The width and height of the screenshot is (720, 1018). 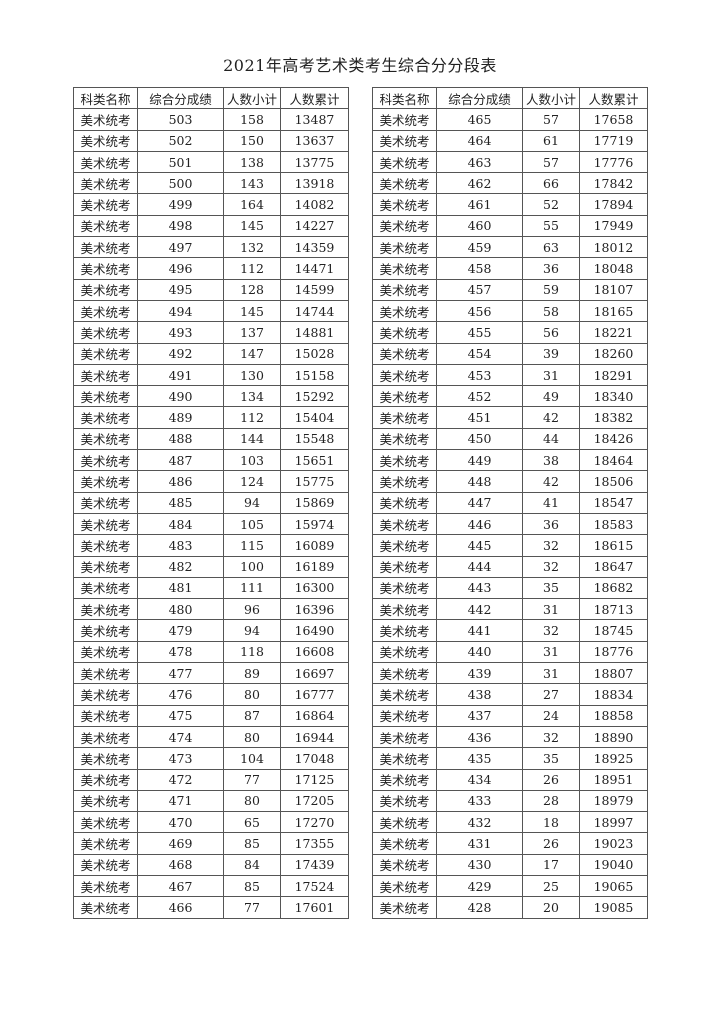 I want to click on cell-count: 103, so click(x=252, y=460).